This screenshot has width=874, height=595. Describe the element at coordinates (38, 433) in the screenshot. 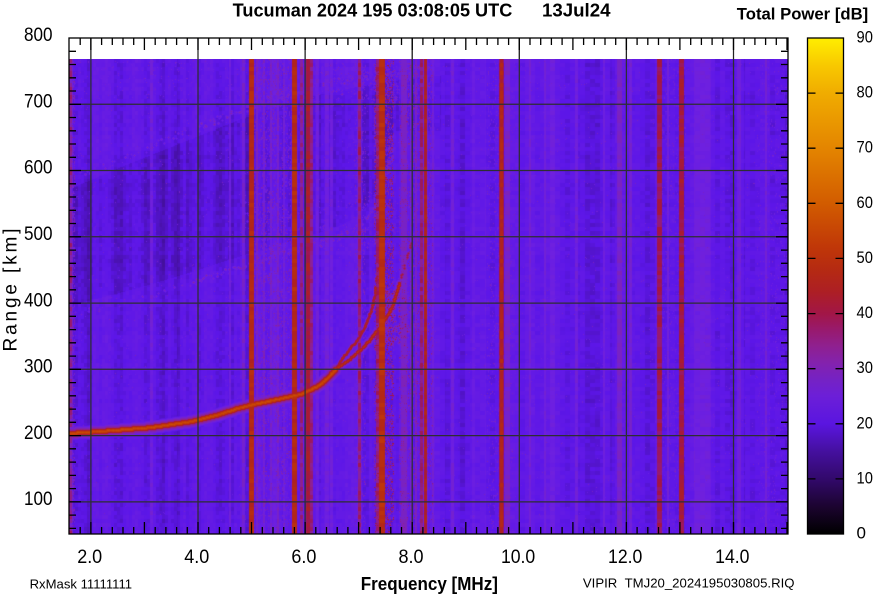

I see `svg-text: 200` at that location.